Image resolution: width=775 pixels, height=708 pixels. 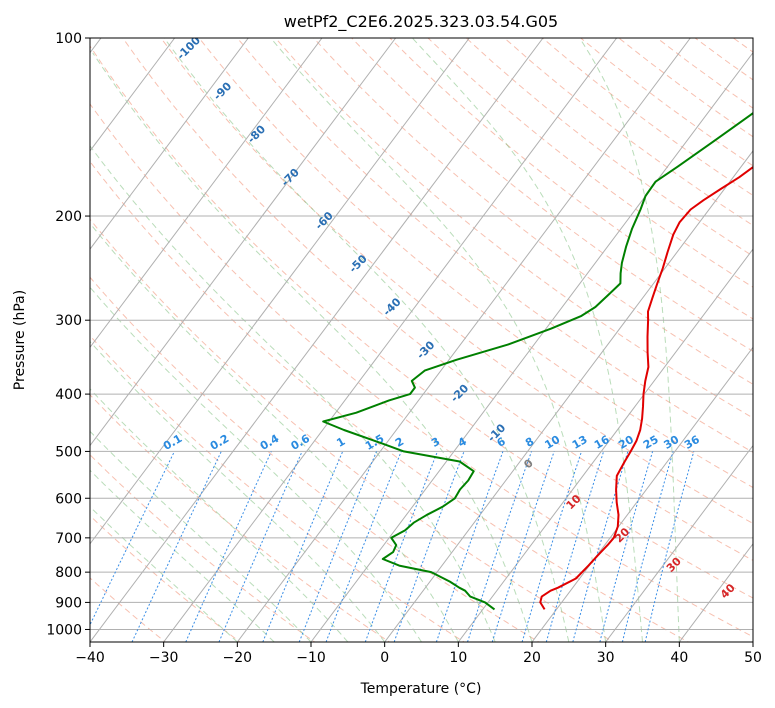 I want to click on x-axis-title: Temperature (°C), so click(x=421, y=689).